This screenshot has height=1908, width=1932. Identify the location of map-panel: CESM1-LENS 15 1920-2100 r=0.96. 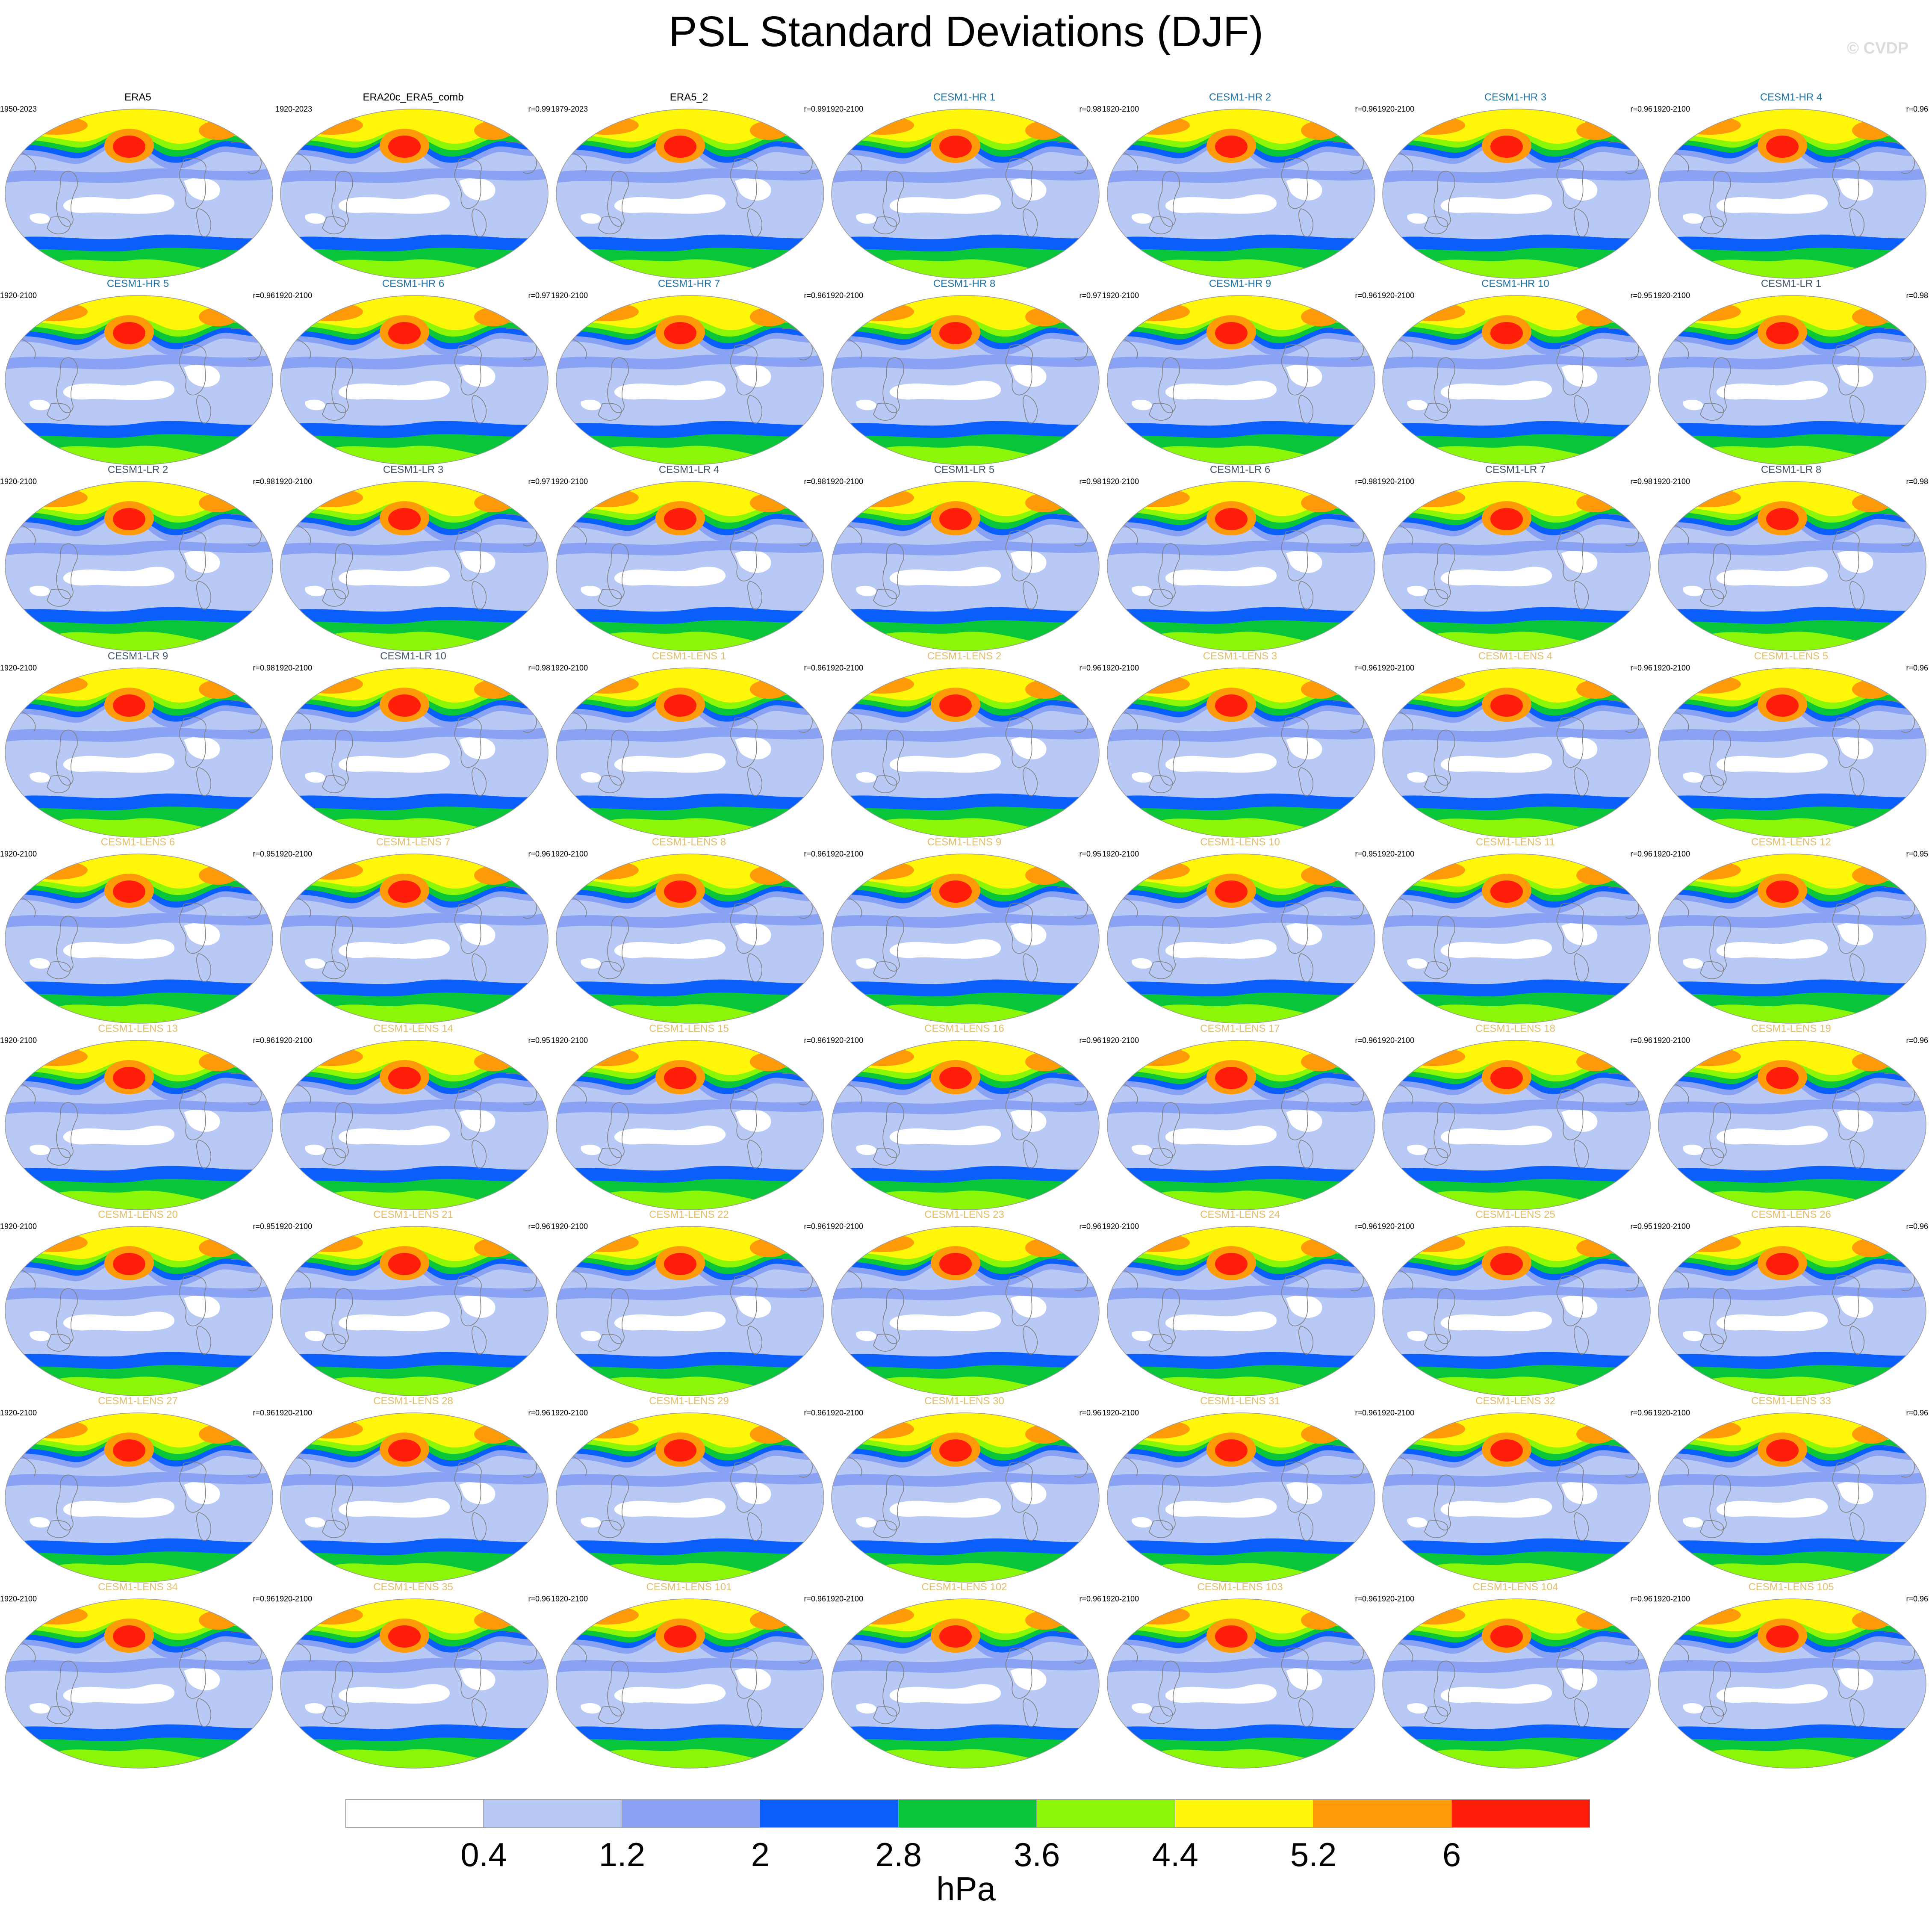
(689, 1117).